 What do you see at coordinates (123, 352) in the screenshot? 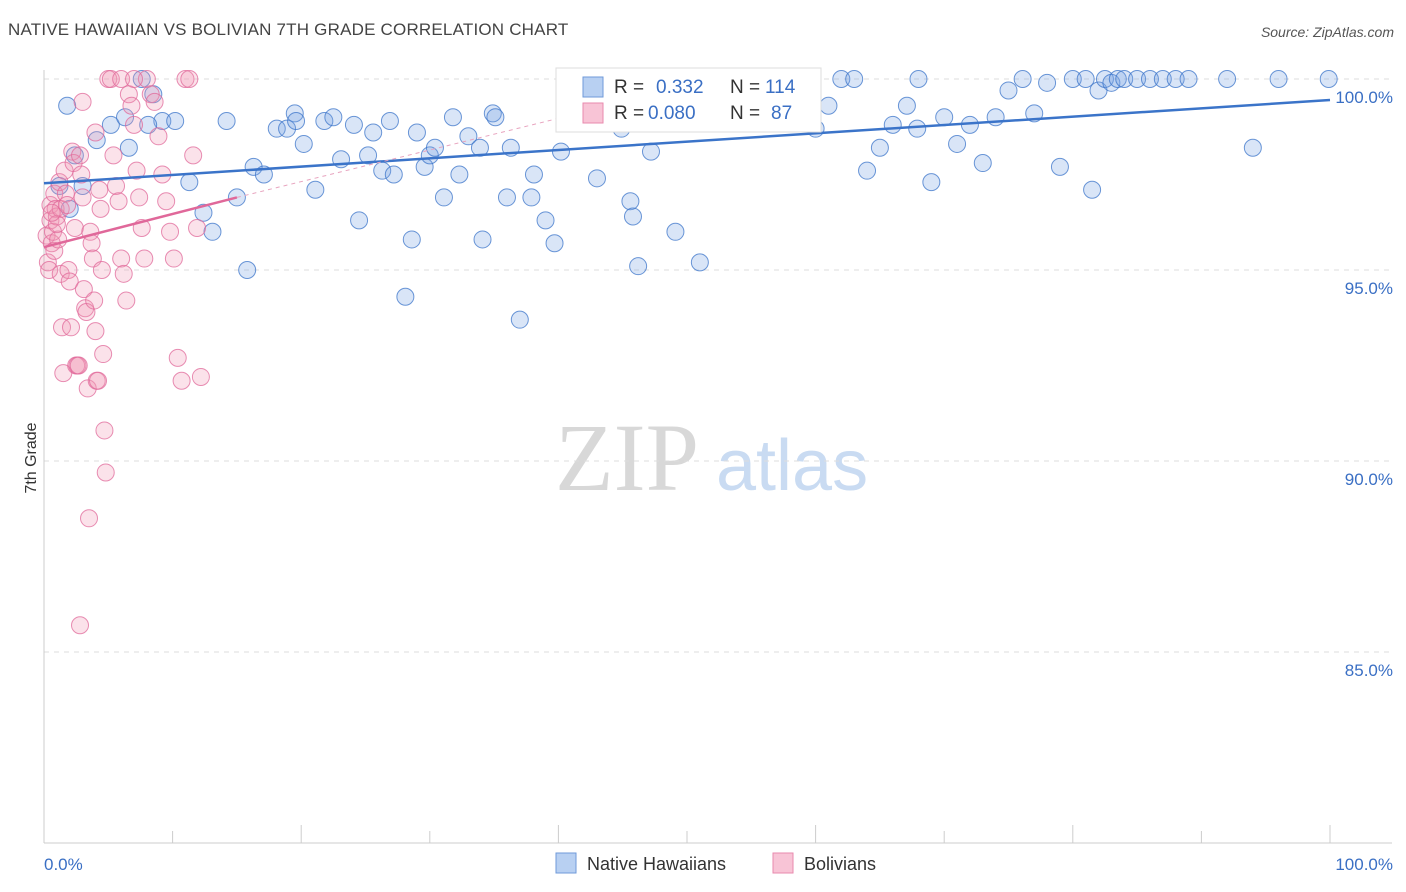
I see `series-bolivians-points` at bounding box center [123, 352].